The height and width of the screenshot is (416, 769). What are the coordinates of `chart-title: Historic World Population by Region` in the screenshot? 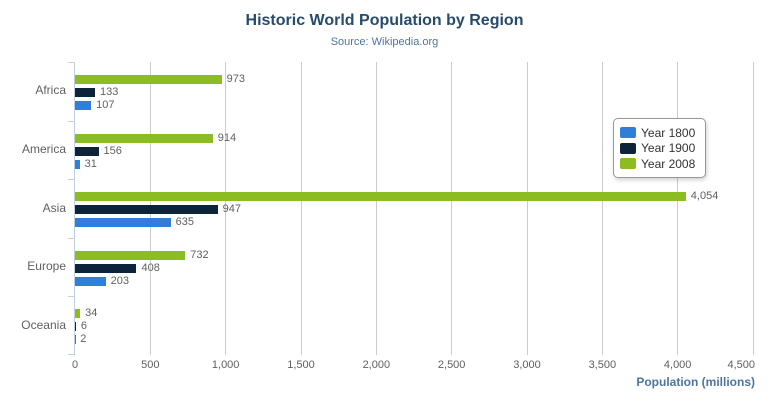 It's located at (384, 20).